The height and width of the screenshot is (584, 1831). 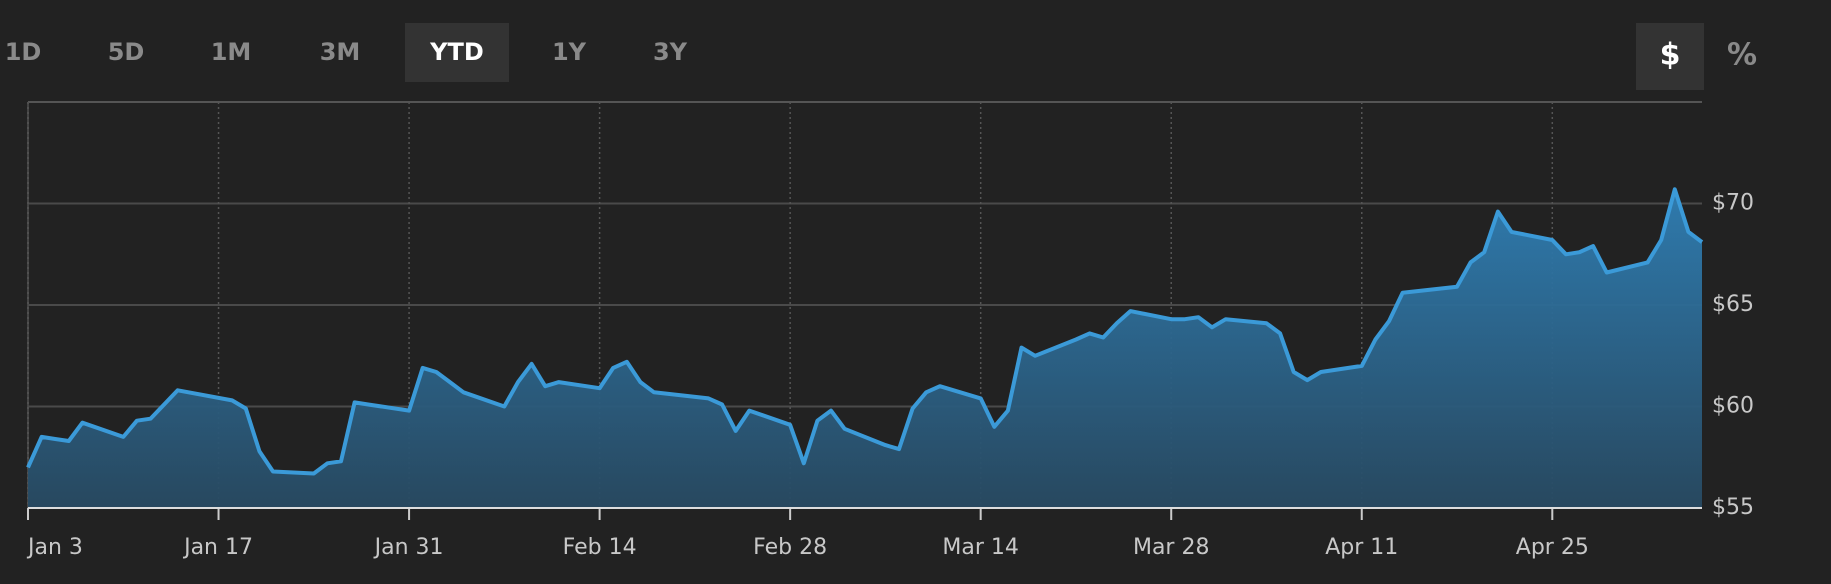 I want to click on unit-button: $, so click(x=1670, y=55).